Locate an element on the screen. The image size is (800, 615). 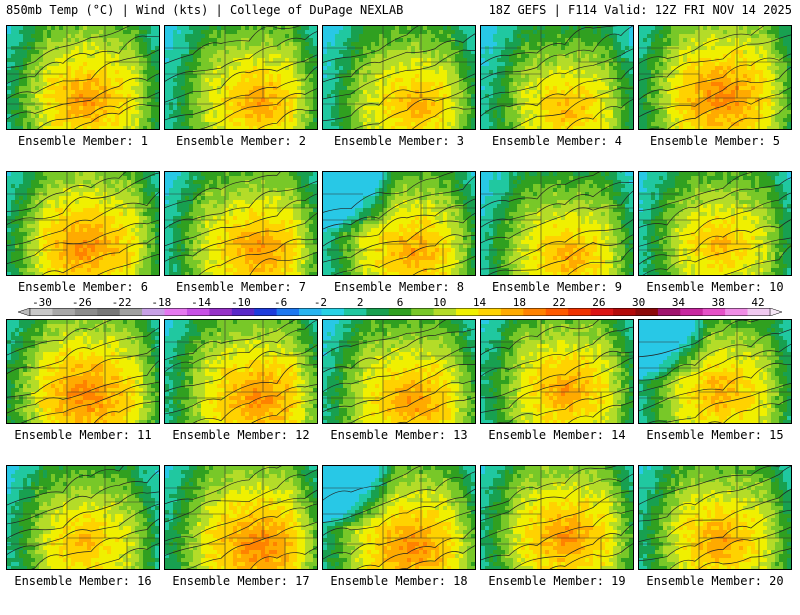
ensemble-member-label: Ensemble Member: 17 is located at coordinates (241, 581).